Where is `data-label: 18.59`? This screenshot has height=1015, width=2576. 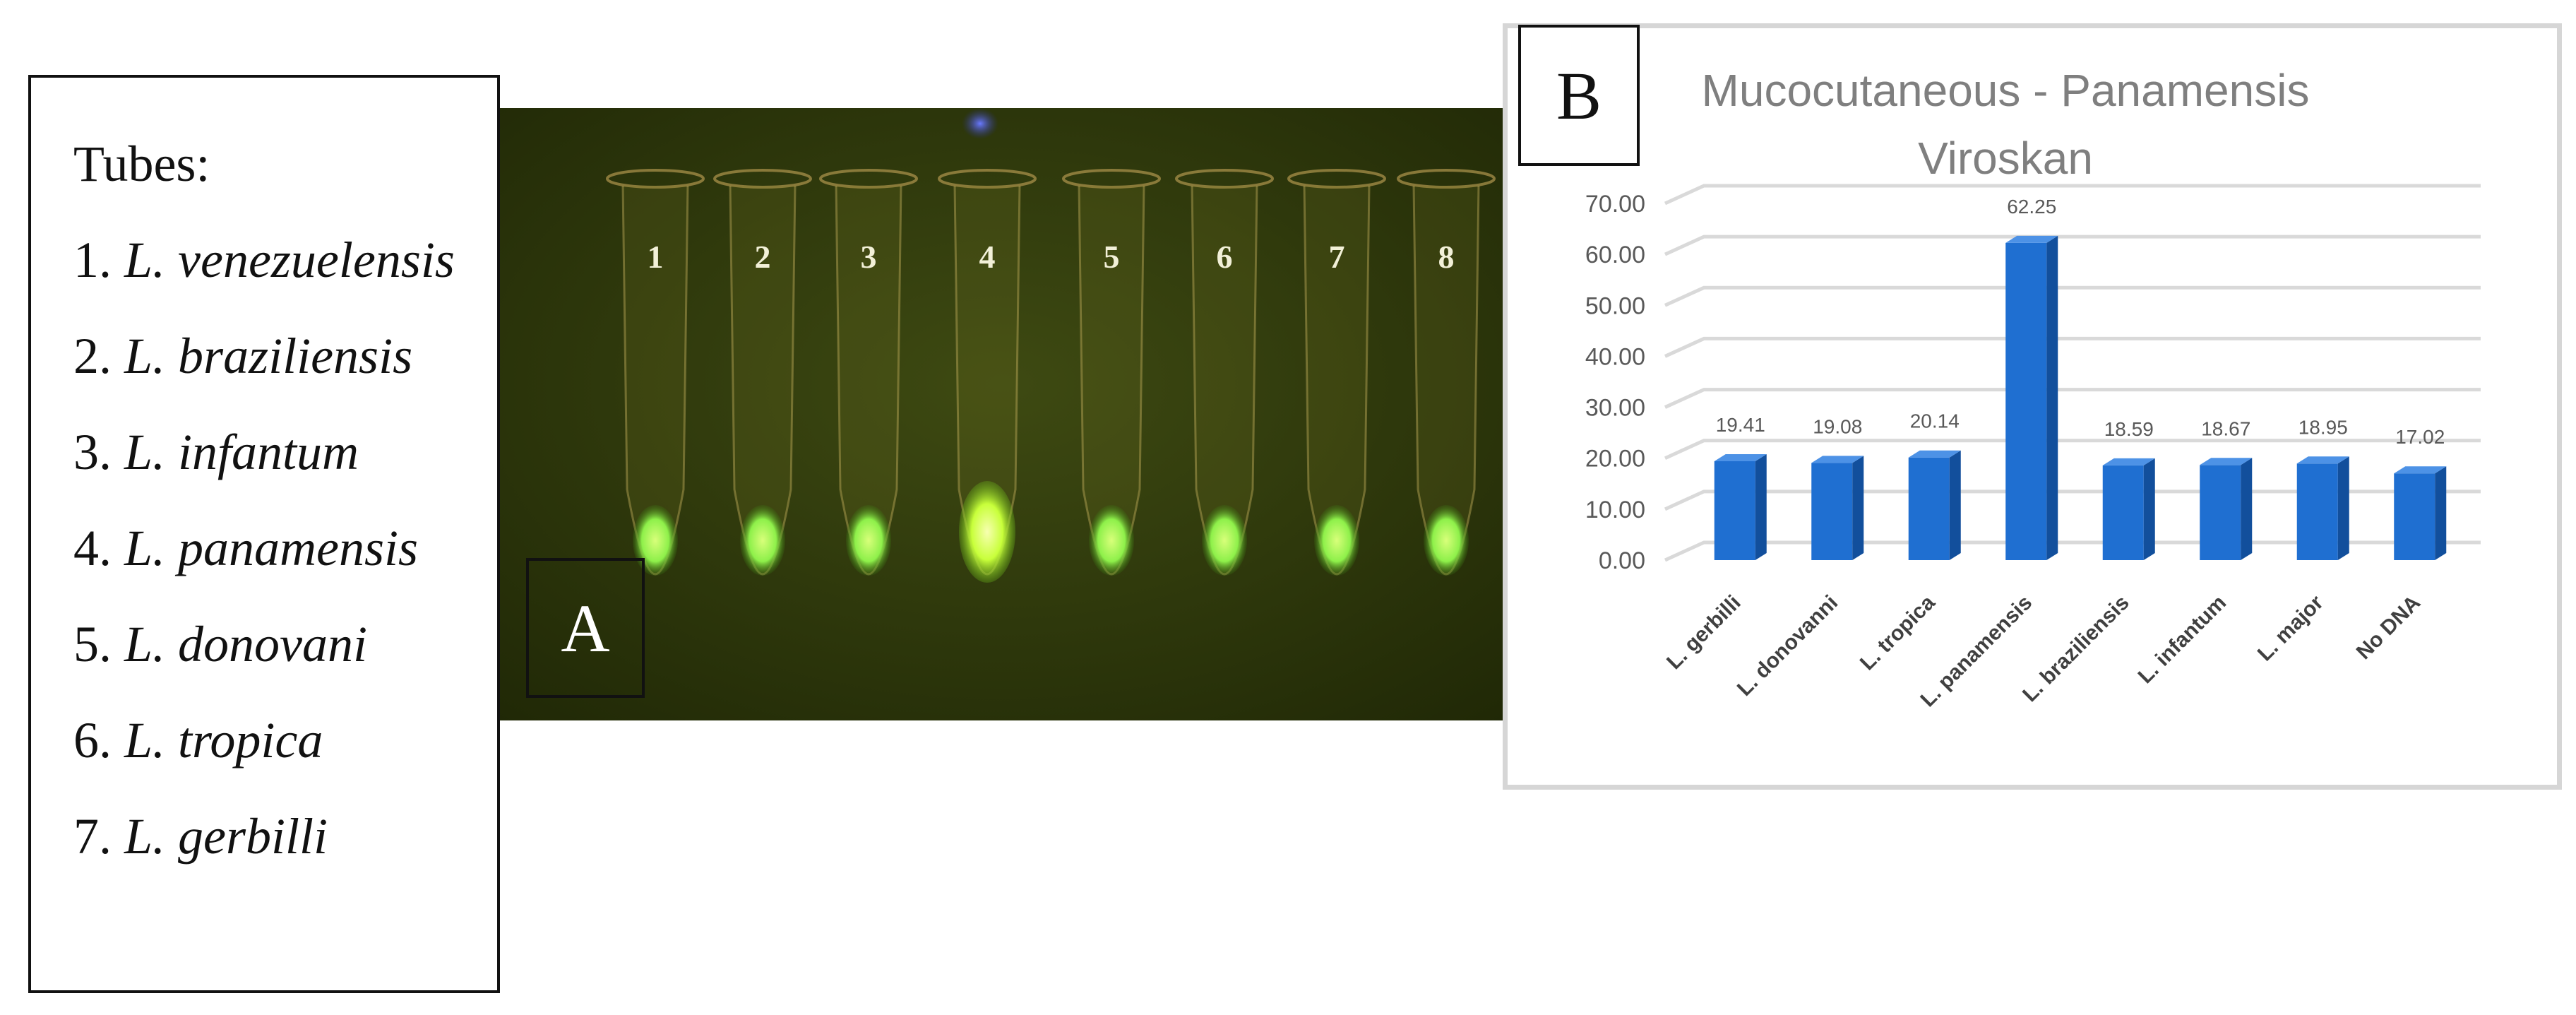
data-label: 18.59 is located at coordinates (2129, 429).